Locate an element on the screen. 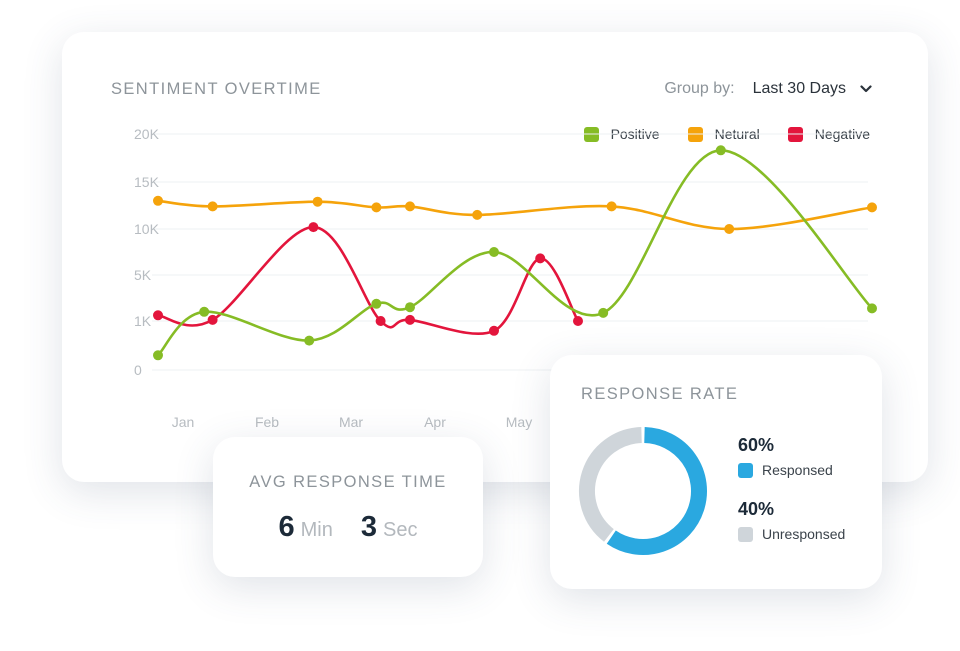 This screenshot has height=651, width=960. x-tick-label: May is located at coordinates (519, 422).